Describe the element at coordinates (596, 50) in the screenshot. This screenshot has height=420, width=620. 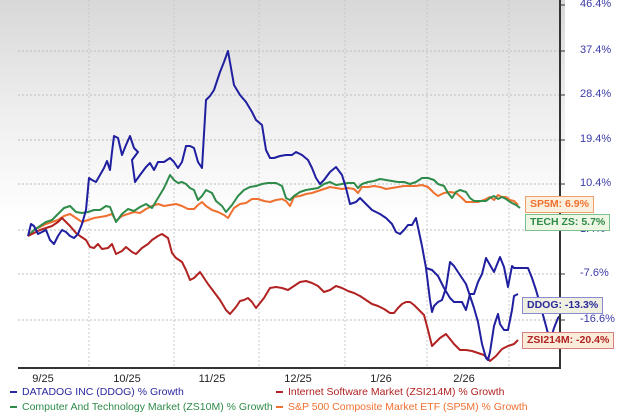
I see `y-tick-label: 37.4%` at that location.